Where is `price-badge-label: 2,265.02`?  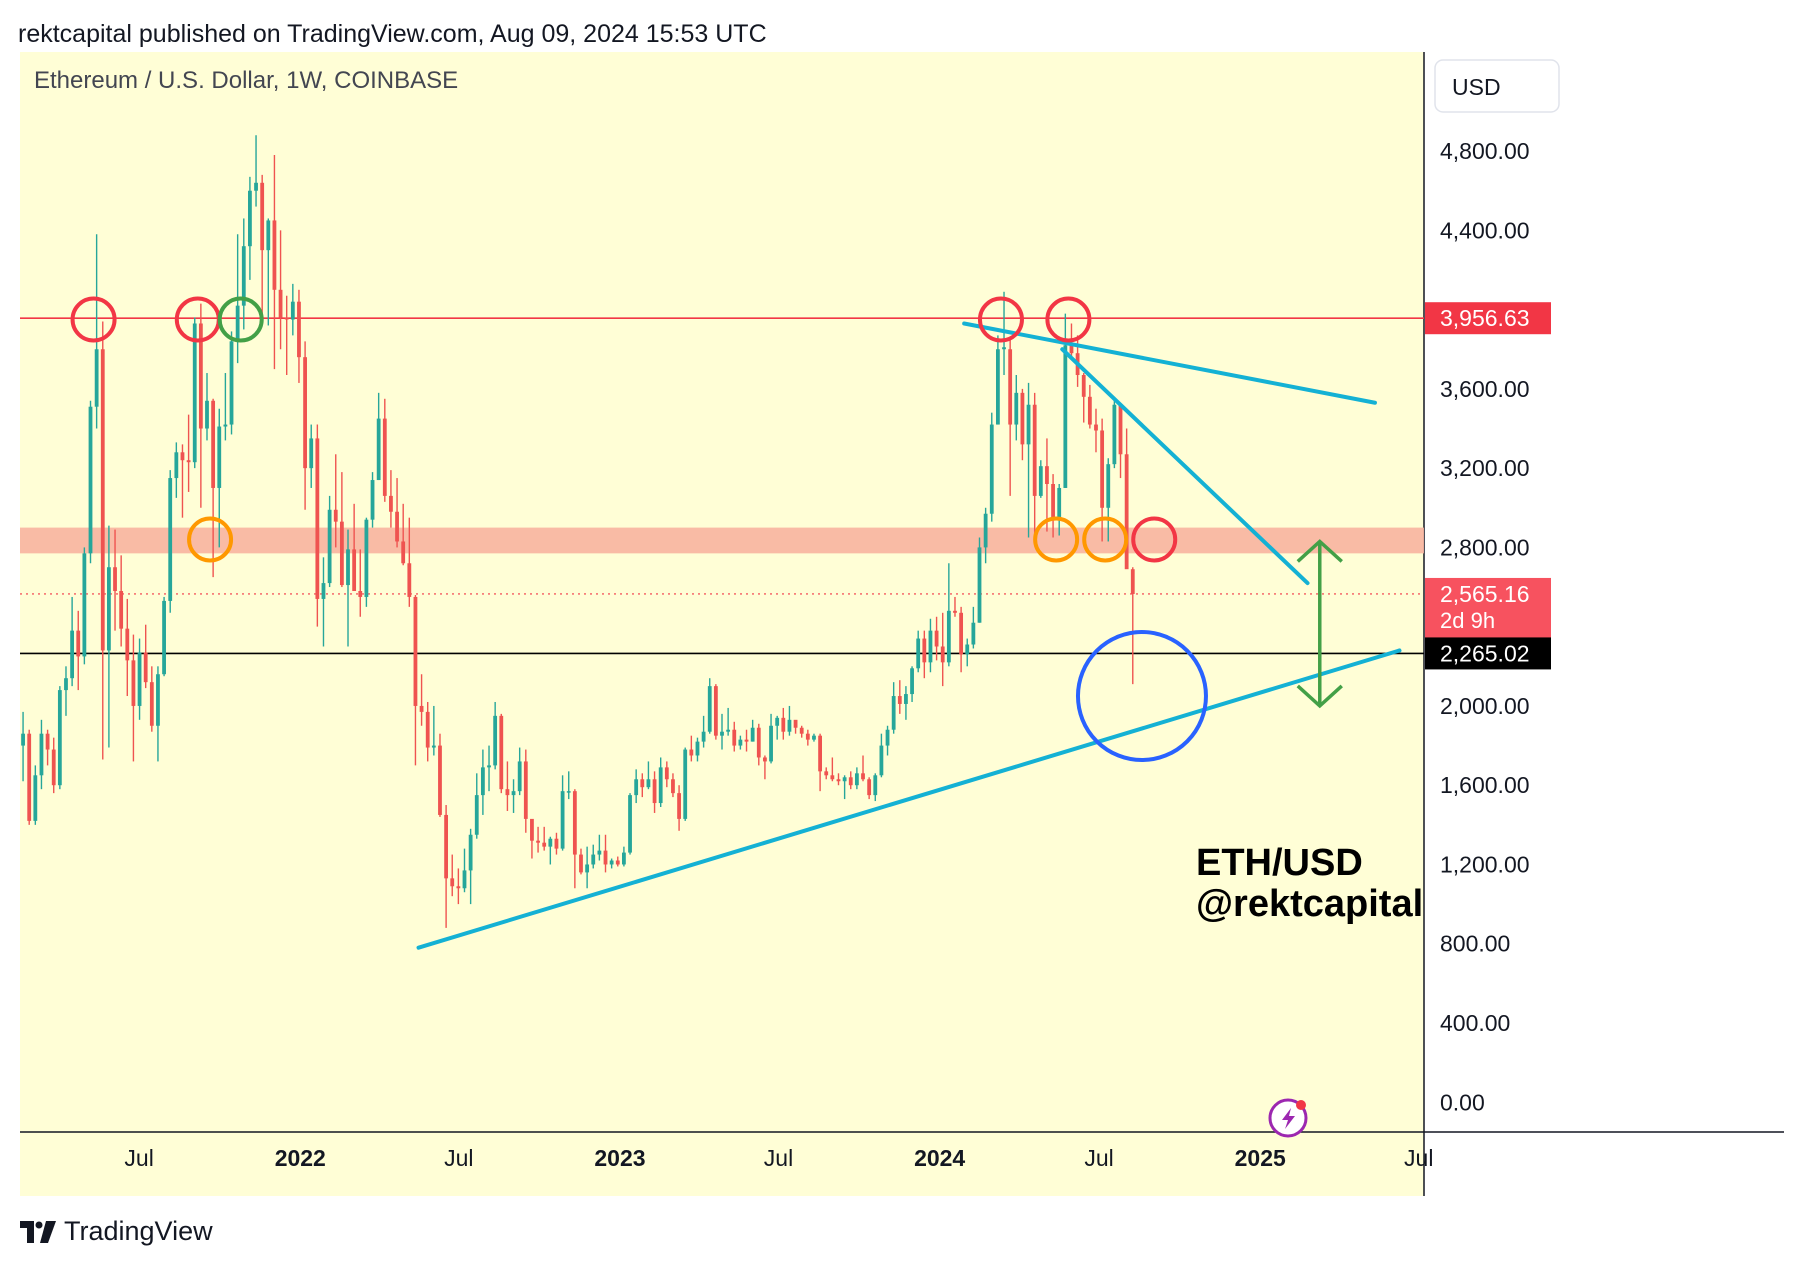 price-badge-label: 2,265.02 is located at coordinates (1485, 653).